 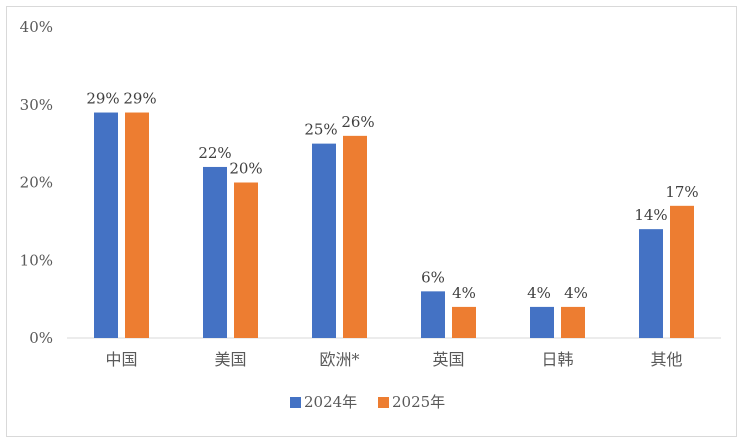 I want to click on y-tick-label: 30%, so click(x=36, y=105).